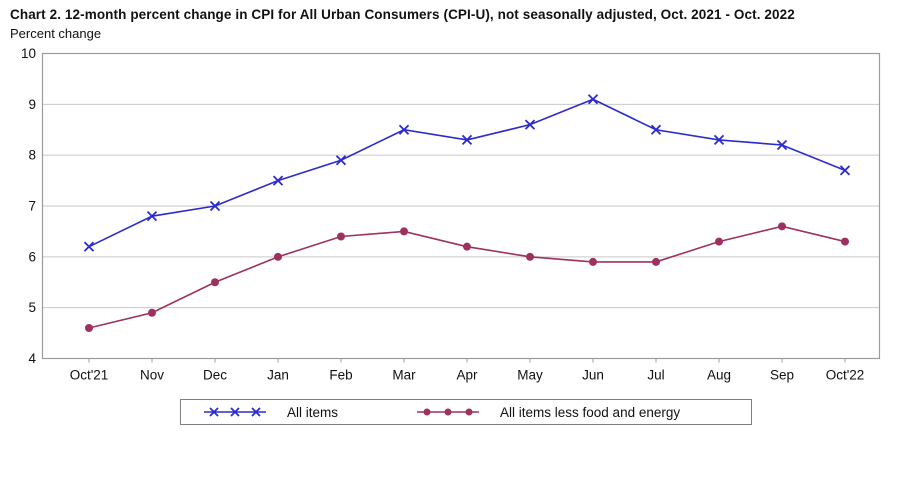 The height and width of the screenshot is (481, 920). What do you see at coordinates (278, 375) in the screenshot?
I see `x-tick-label: Jan` at bounding box center [278, 375].